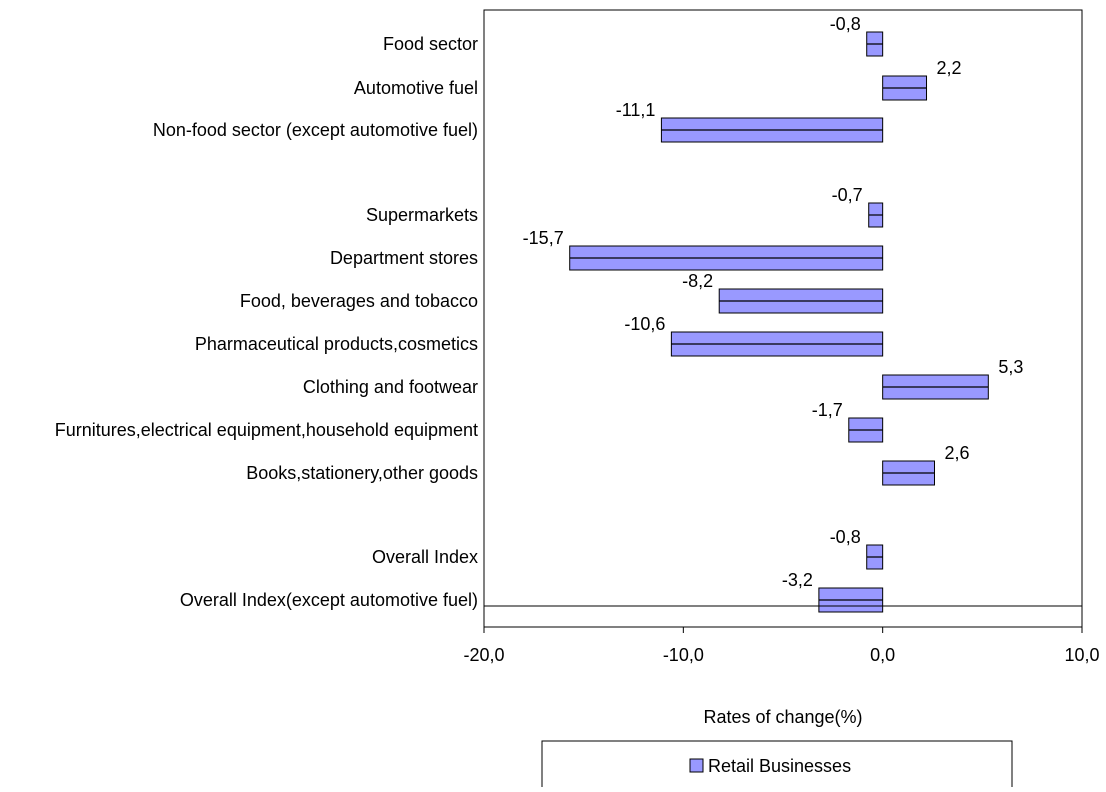 This screenshot has height=792, width=1106. What do you see at coordinates (644, 324) in the screenshot?
I see `data-label: -10,6` at bounding box center [644, 324].